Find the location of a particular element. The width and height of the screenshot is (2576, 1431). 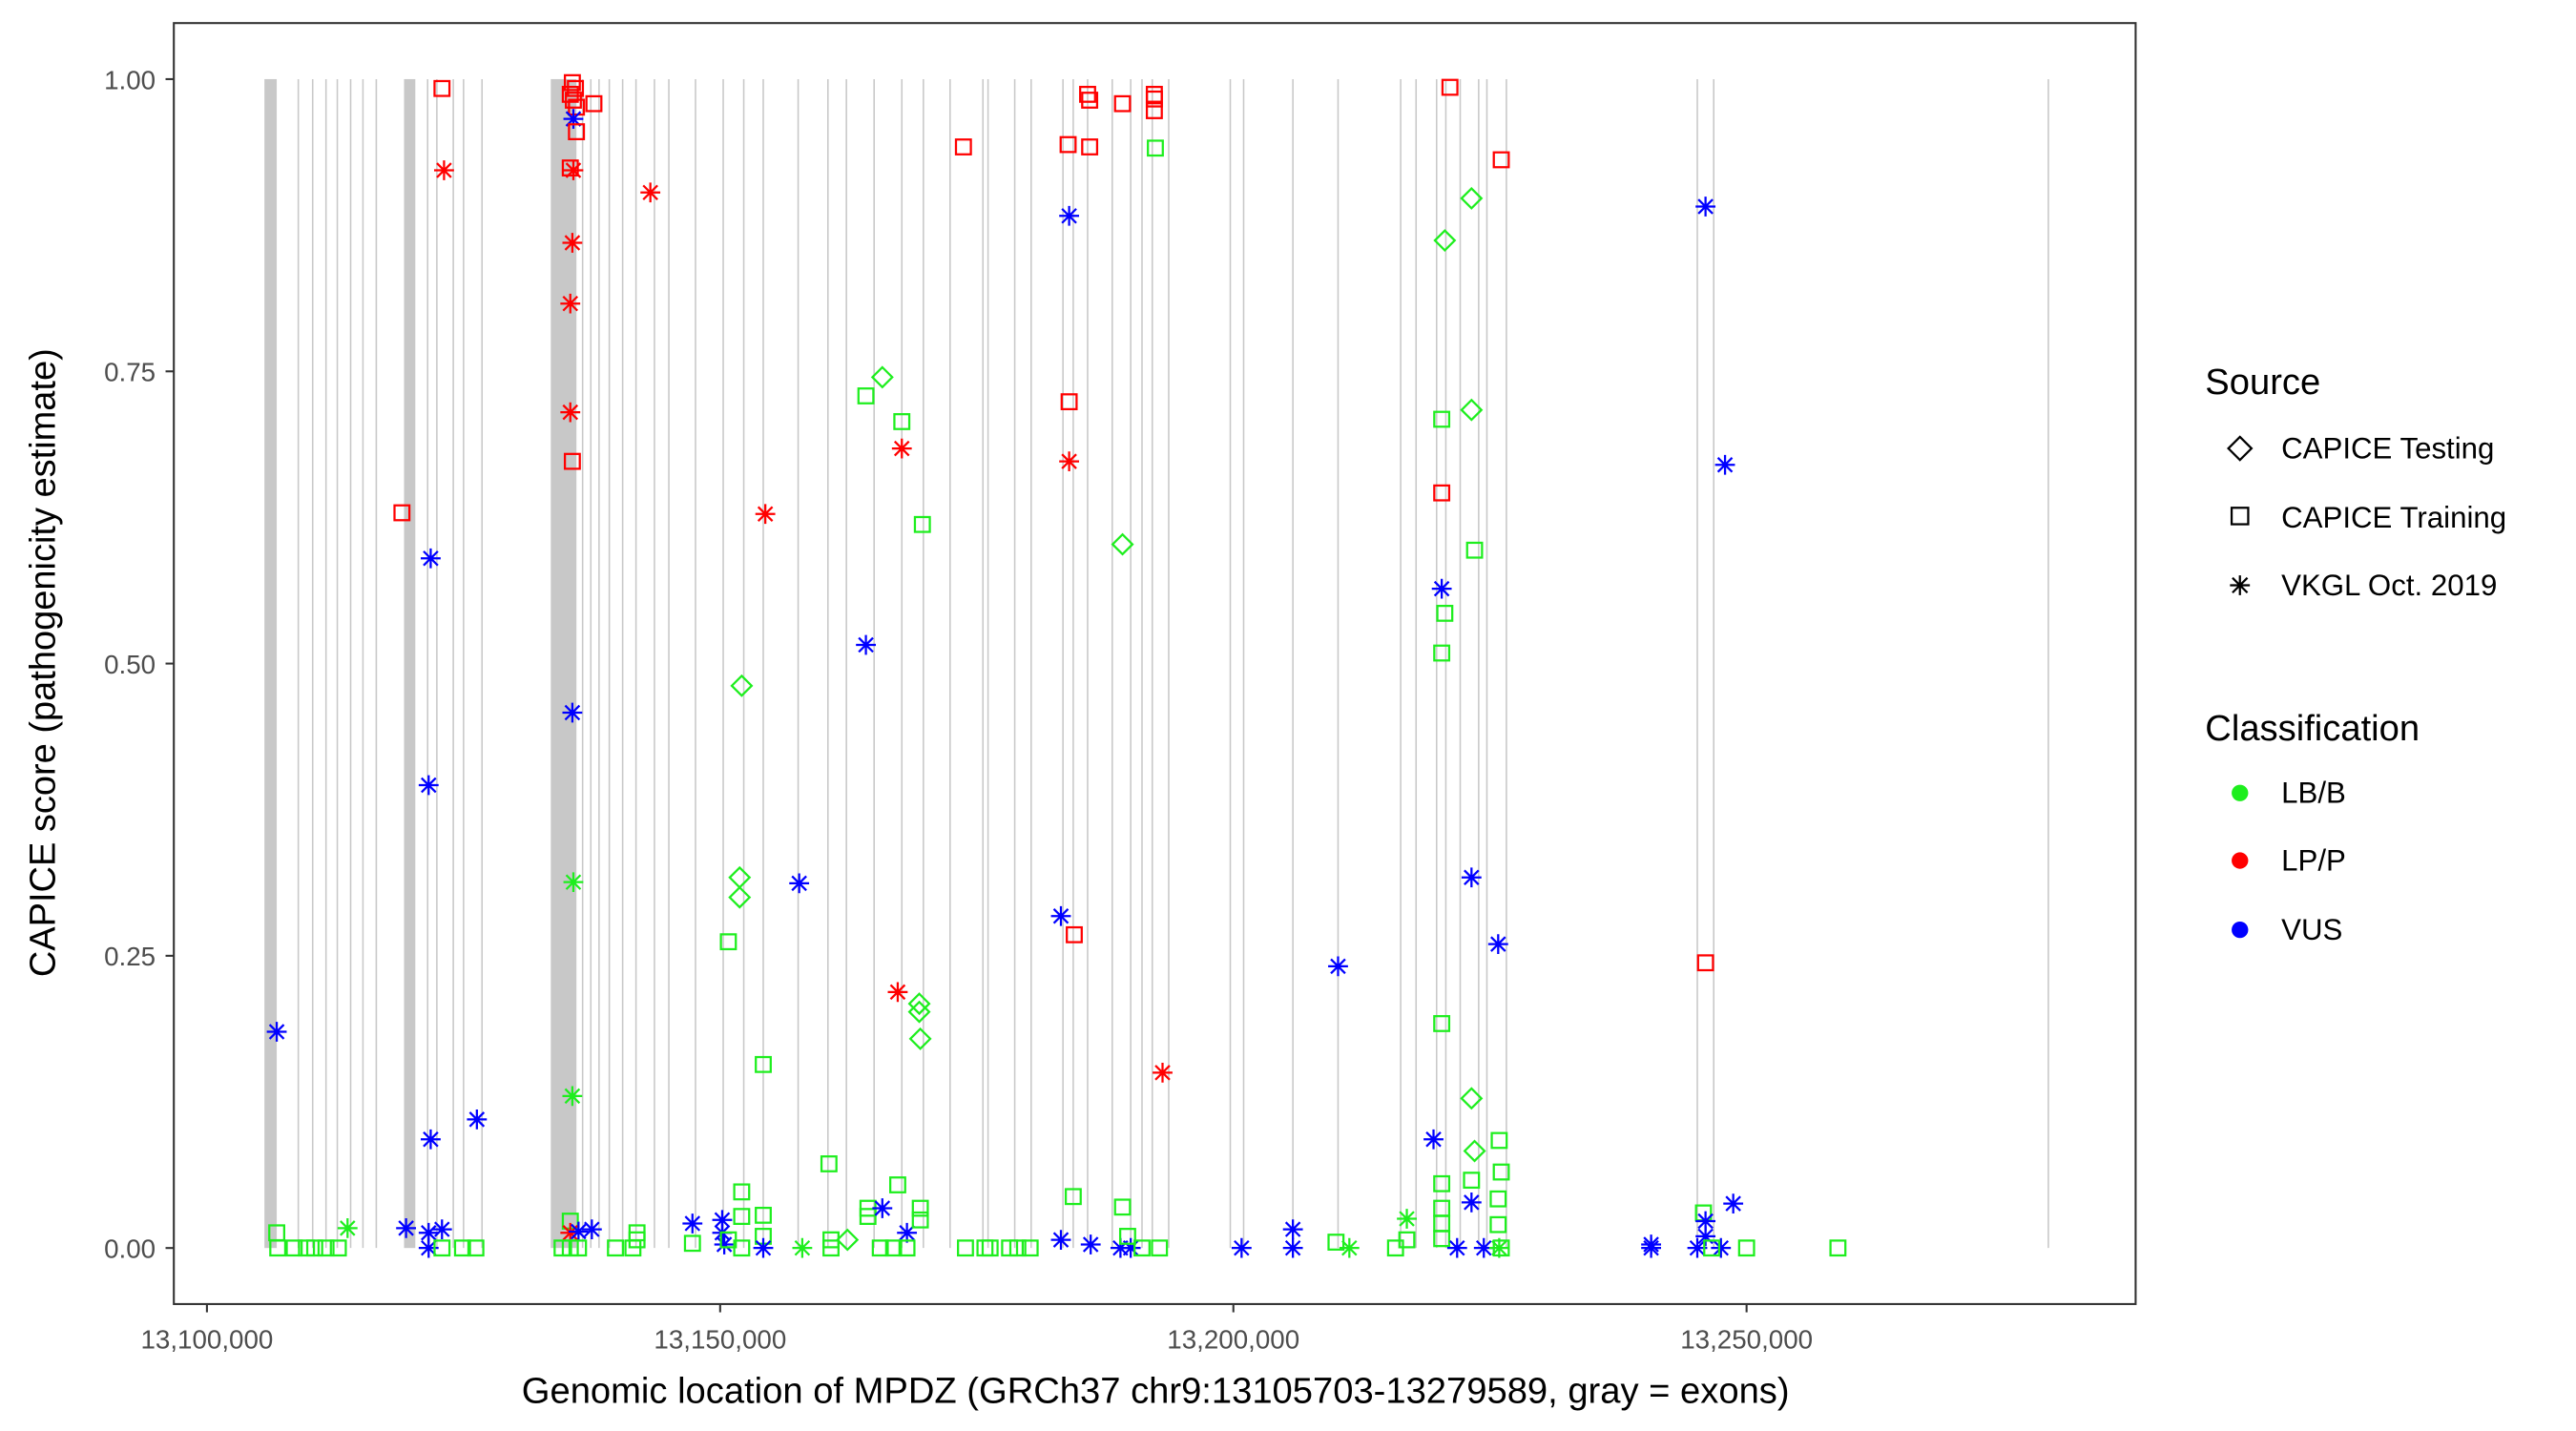

x-tick-label: 13,250,000 is located at coordinates (1746, 1340).